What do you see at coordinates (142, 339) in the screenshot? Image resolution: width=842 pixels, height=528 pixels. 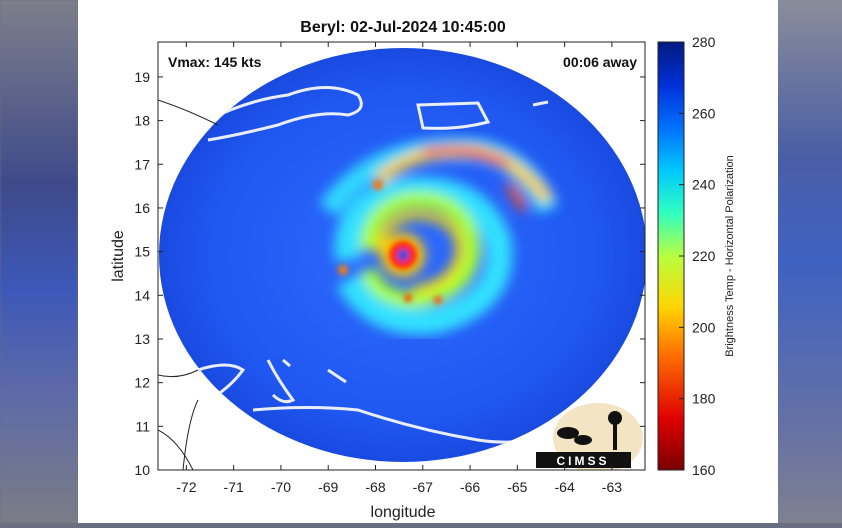 I see `y-tick-label: 13` at bounding box center [142, 339].